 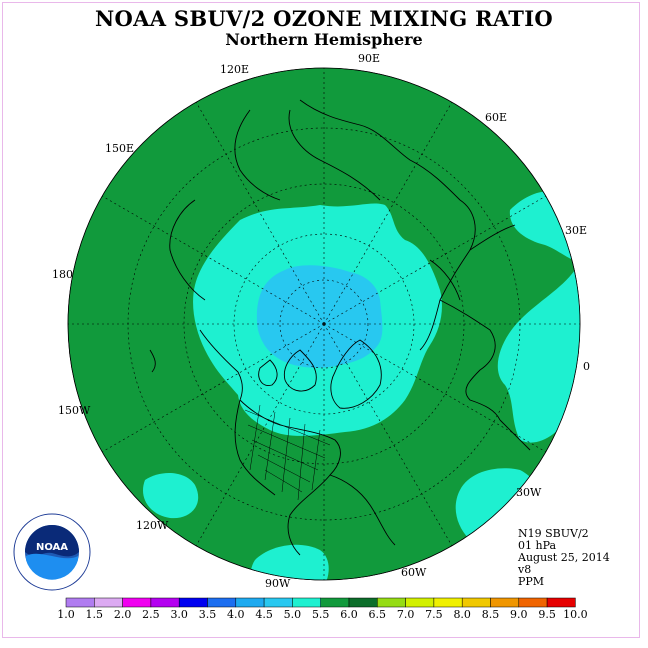 I want to click on colorbar-tick-label: 3.5, so click(x=208, y=614).